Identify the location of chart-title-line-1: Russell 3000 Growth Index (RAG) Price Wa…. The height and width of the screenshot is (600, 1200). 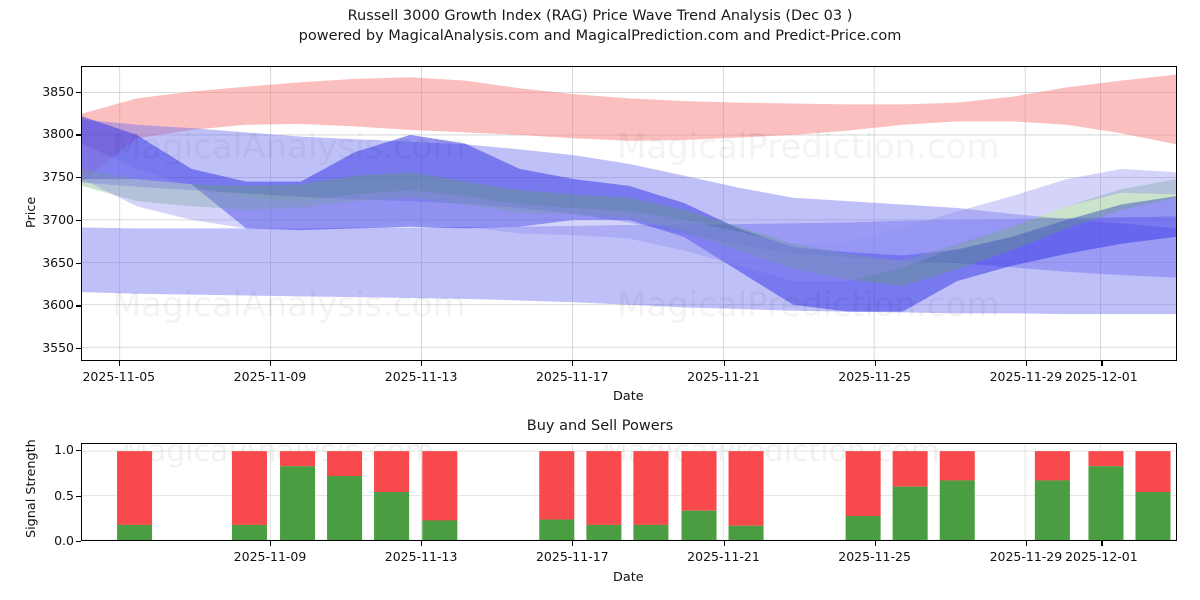
(600, 16).